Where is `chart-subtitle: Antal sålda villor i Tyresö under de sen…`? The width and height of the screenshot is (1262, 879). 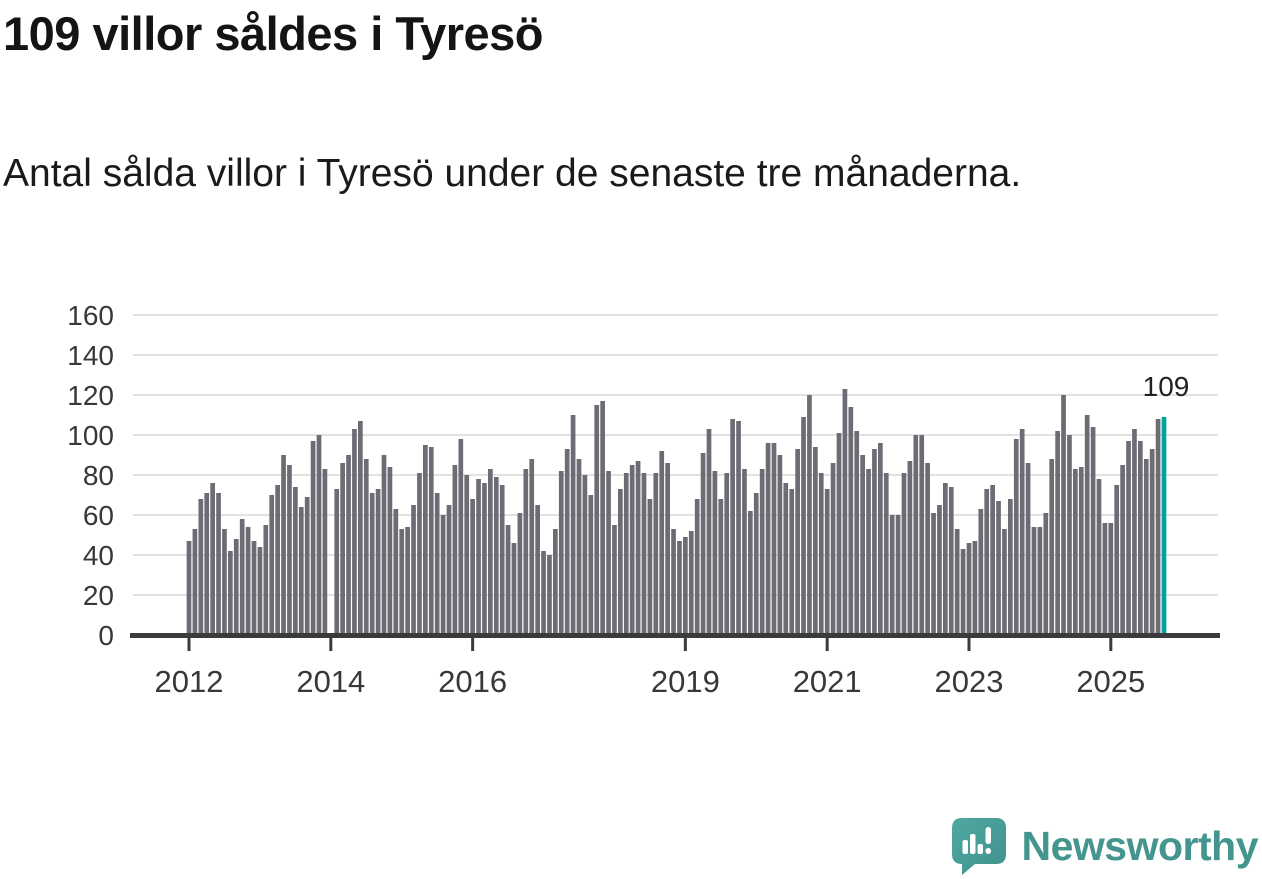 chart-subtitle: Antal sålda villor i Tyresö under de sen… is located at coordinates (512, 173).